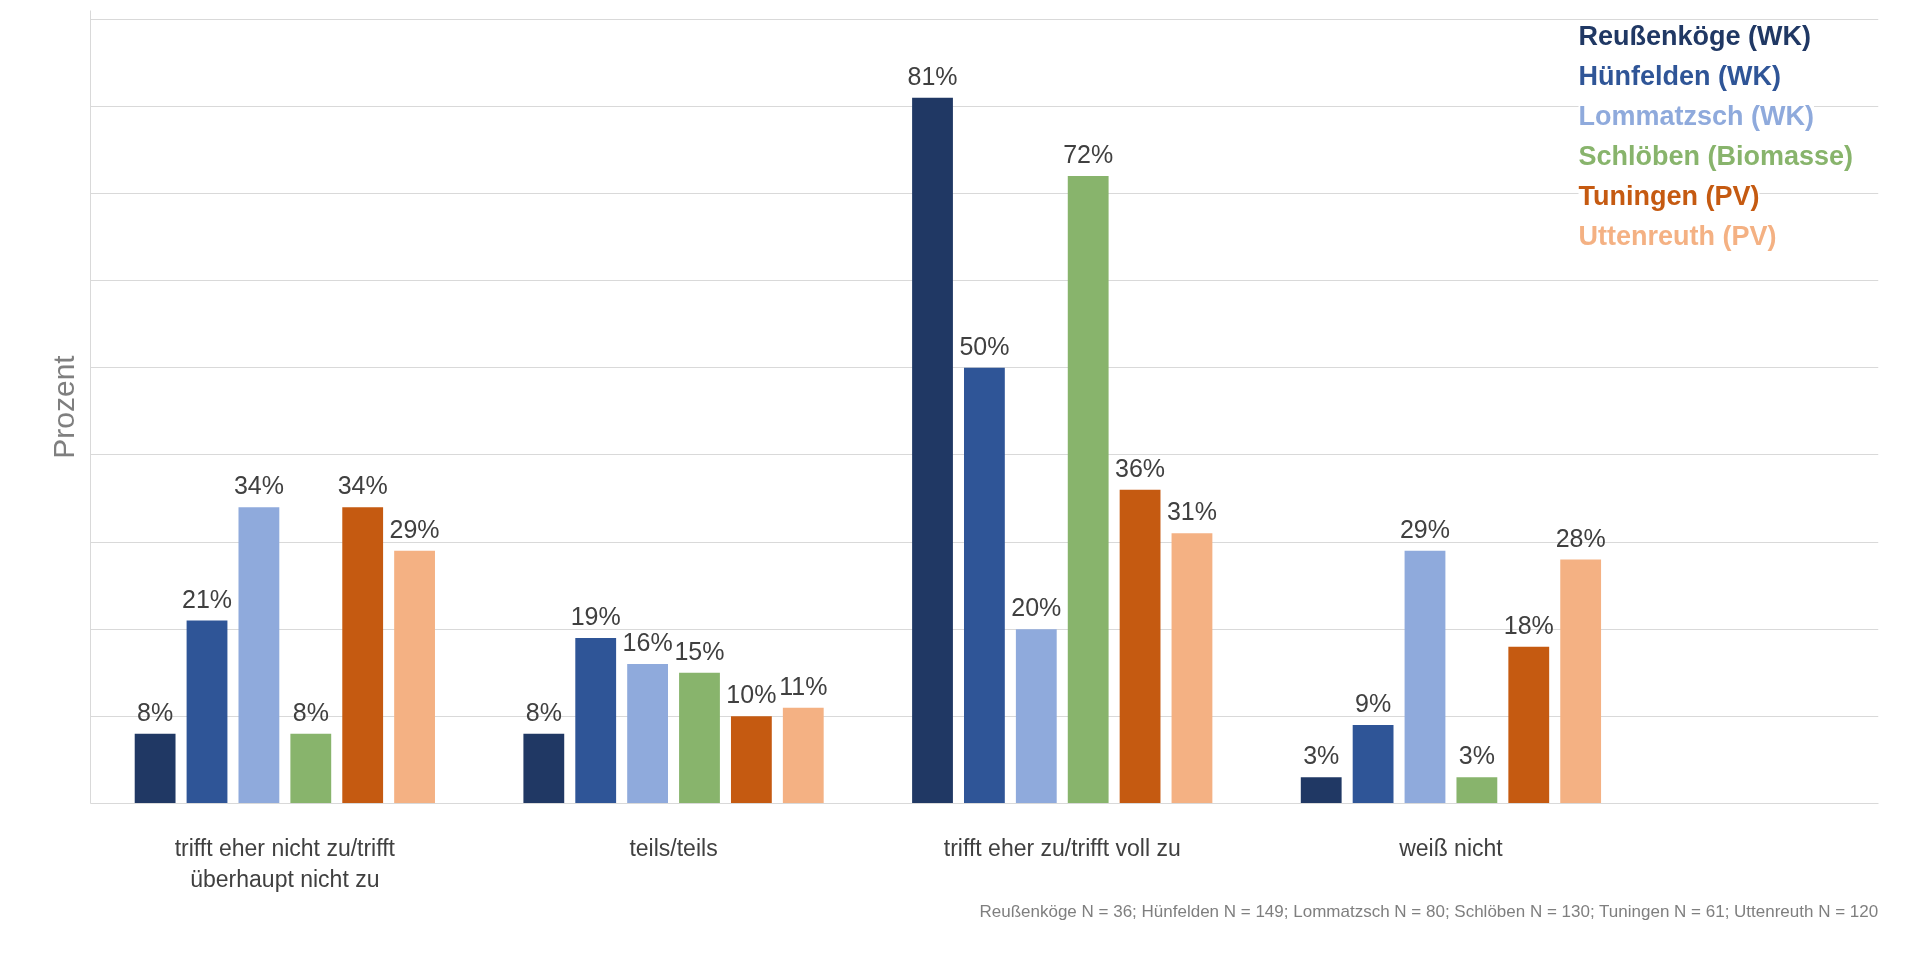  I want to click on text: Reußenköge (WK), so click(1694, 35).